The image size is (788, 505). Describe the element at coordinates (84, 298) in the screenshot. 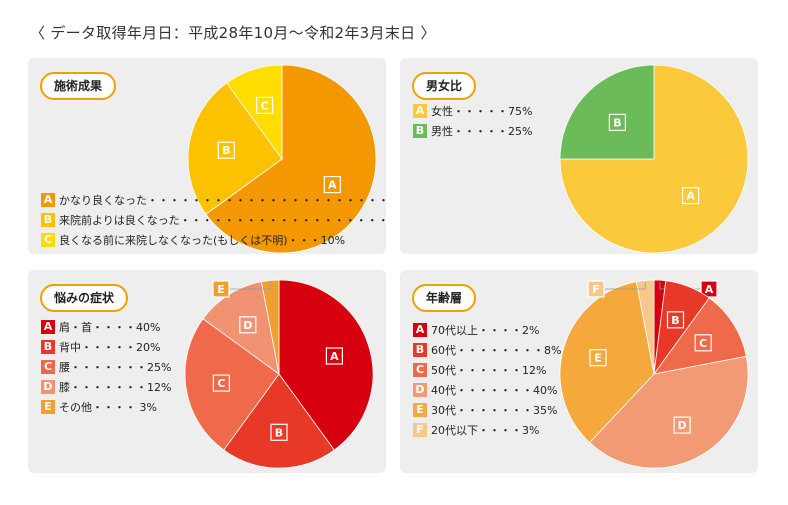

I see `chart-title: 悩みの症状` at that location.